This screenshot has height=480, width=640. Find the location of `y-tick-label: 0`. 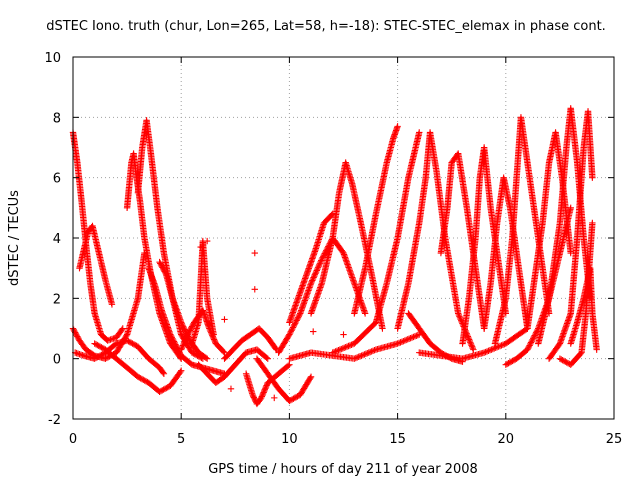

y-tick-label: 0 is located at coordinates (57, 360).